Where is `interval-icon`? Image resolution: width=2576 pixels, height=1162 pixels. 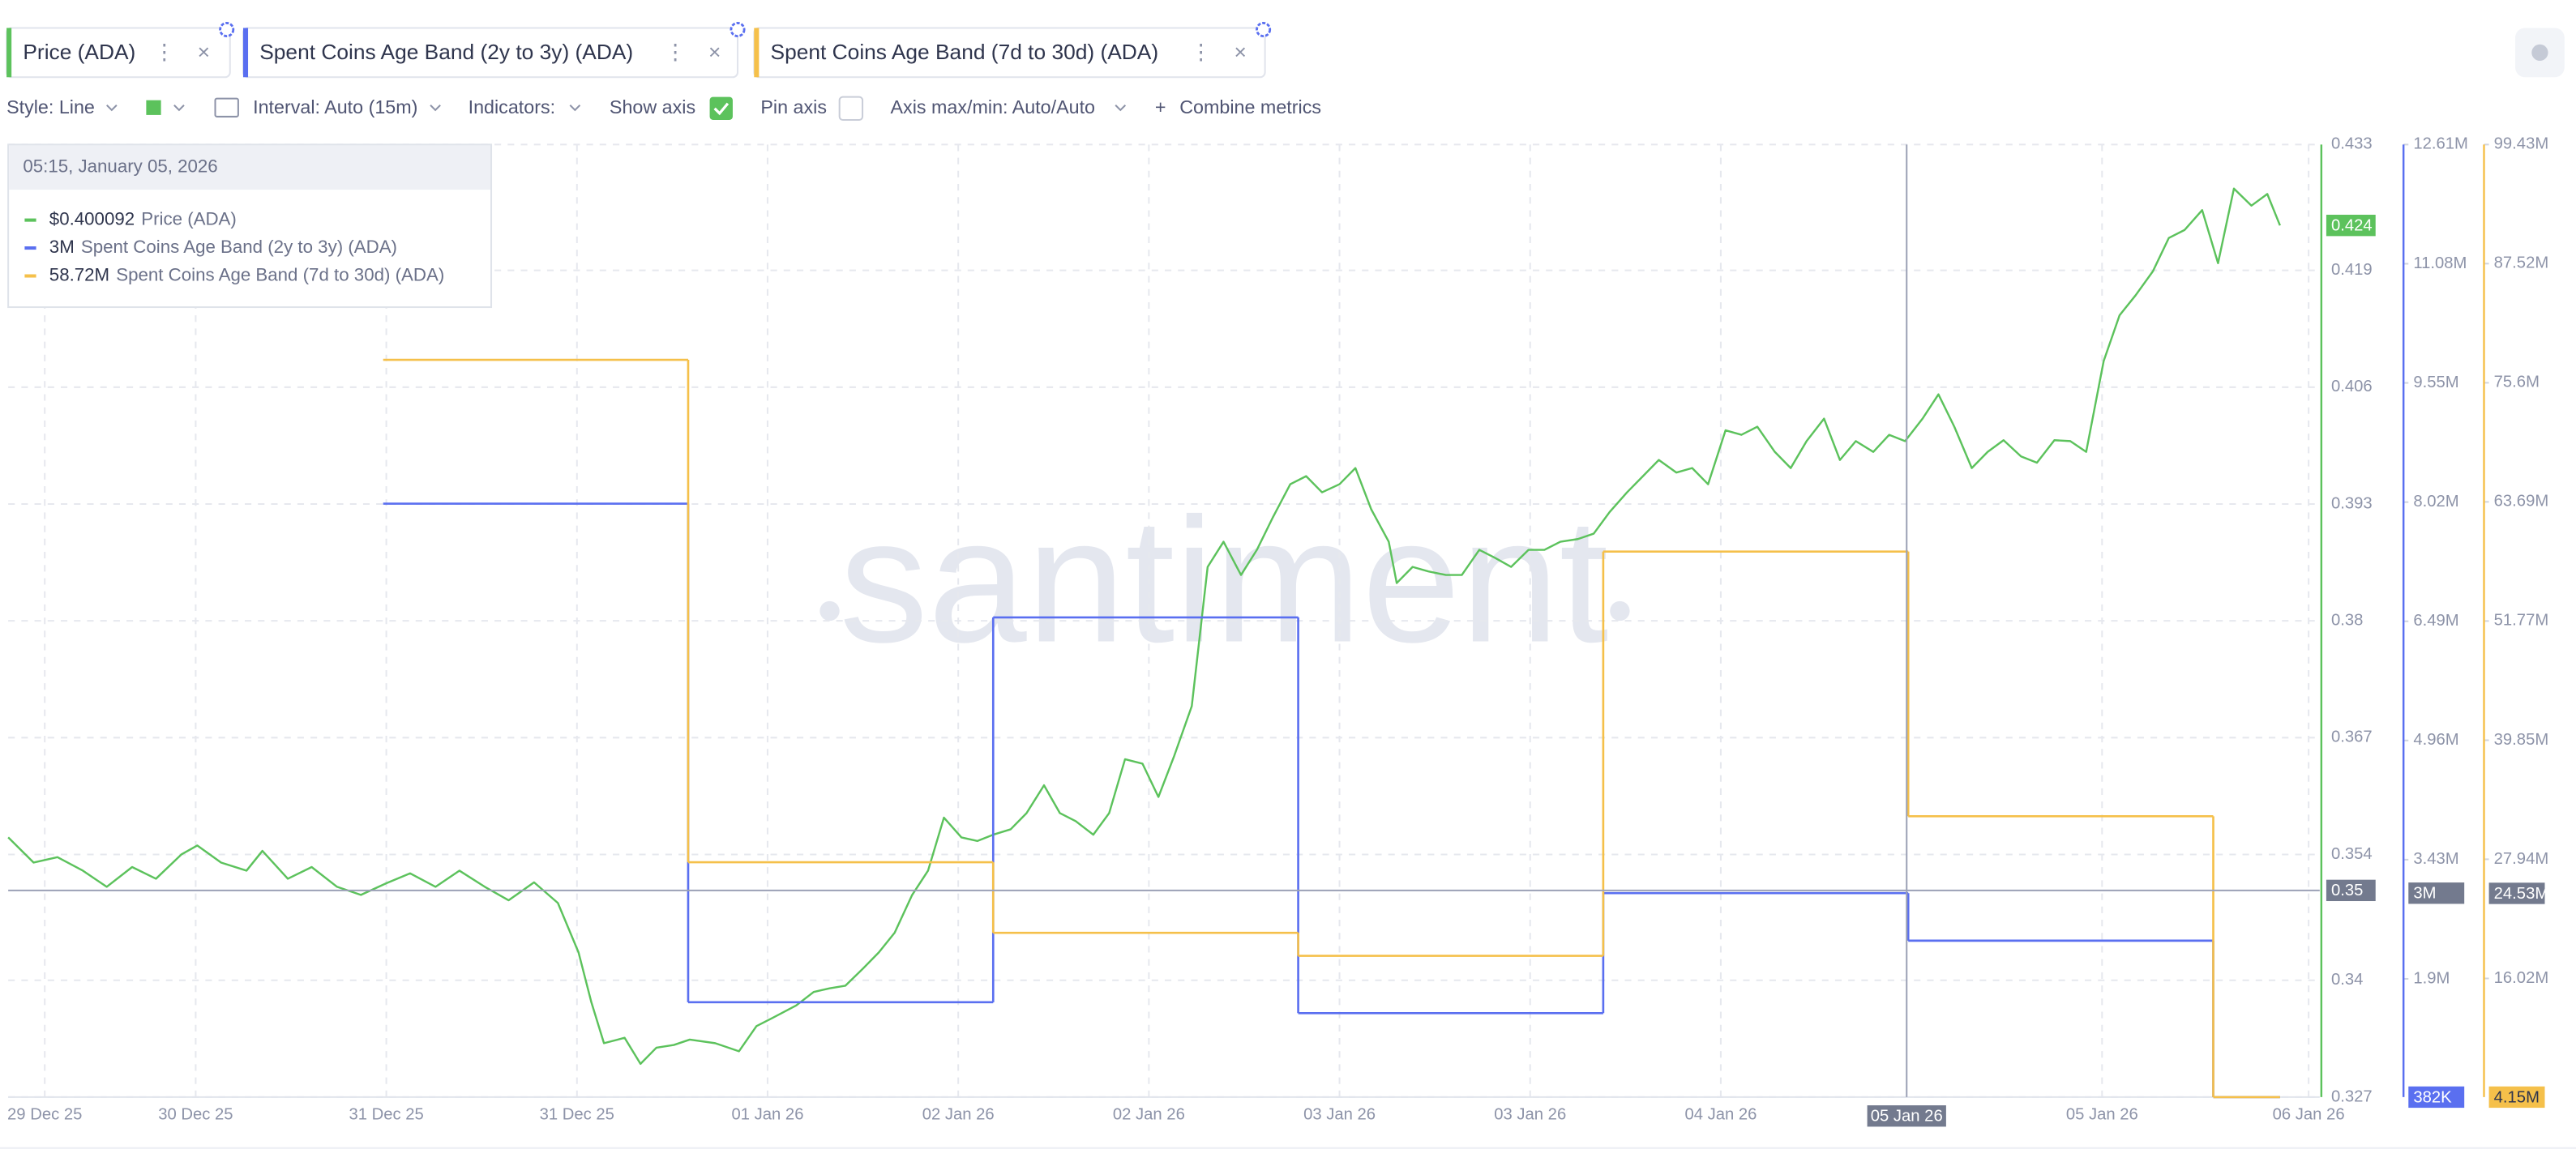
interval-icon is located at coordinates (226, 107).